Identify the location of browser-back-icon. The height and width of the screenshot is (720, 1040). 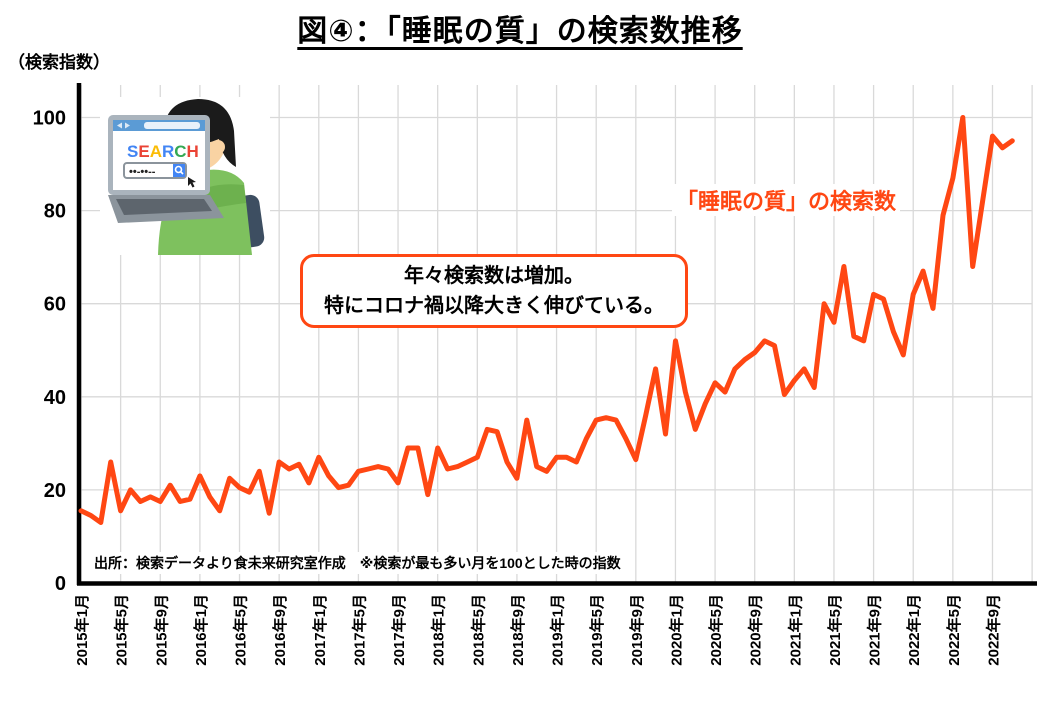
(119, 125).